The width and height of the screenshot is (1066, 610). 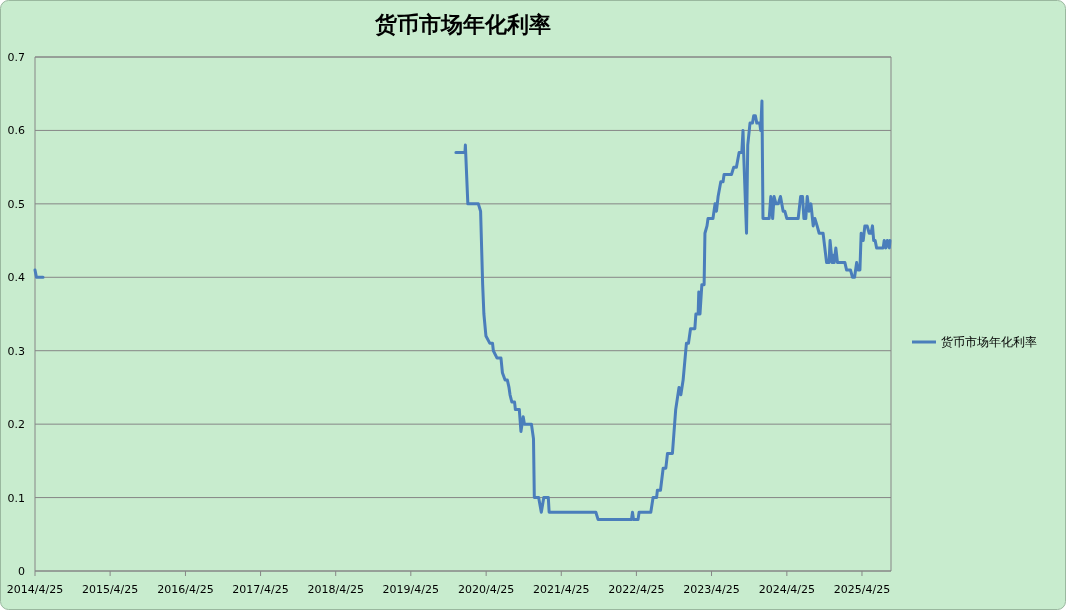 I want to click on x-tick-label: 2024/4/25, so click(x=787, y=589).